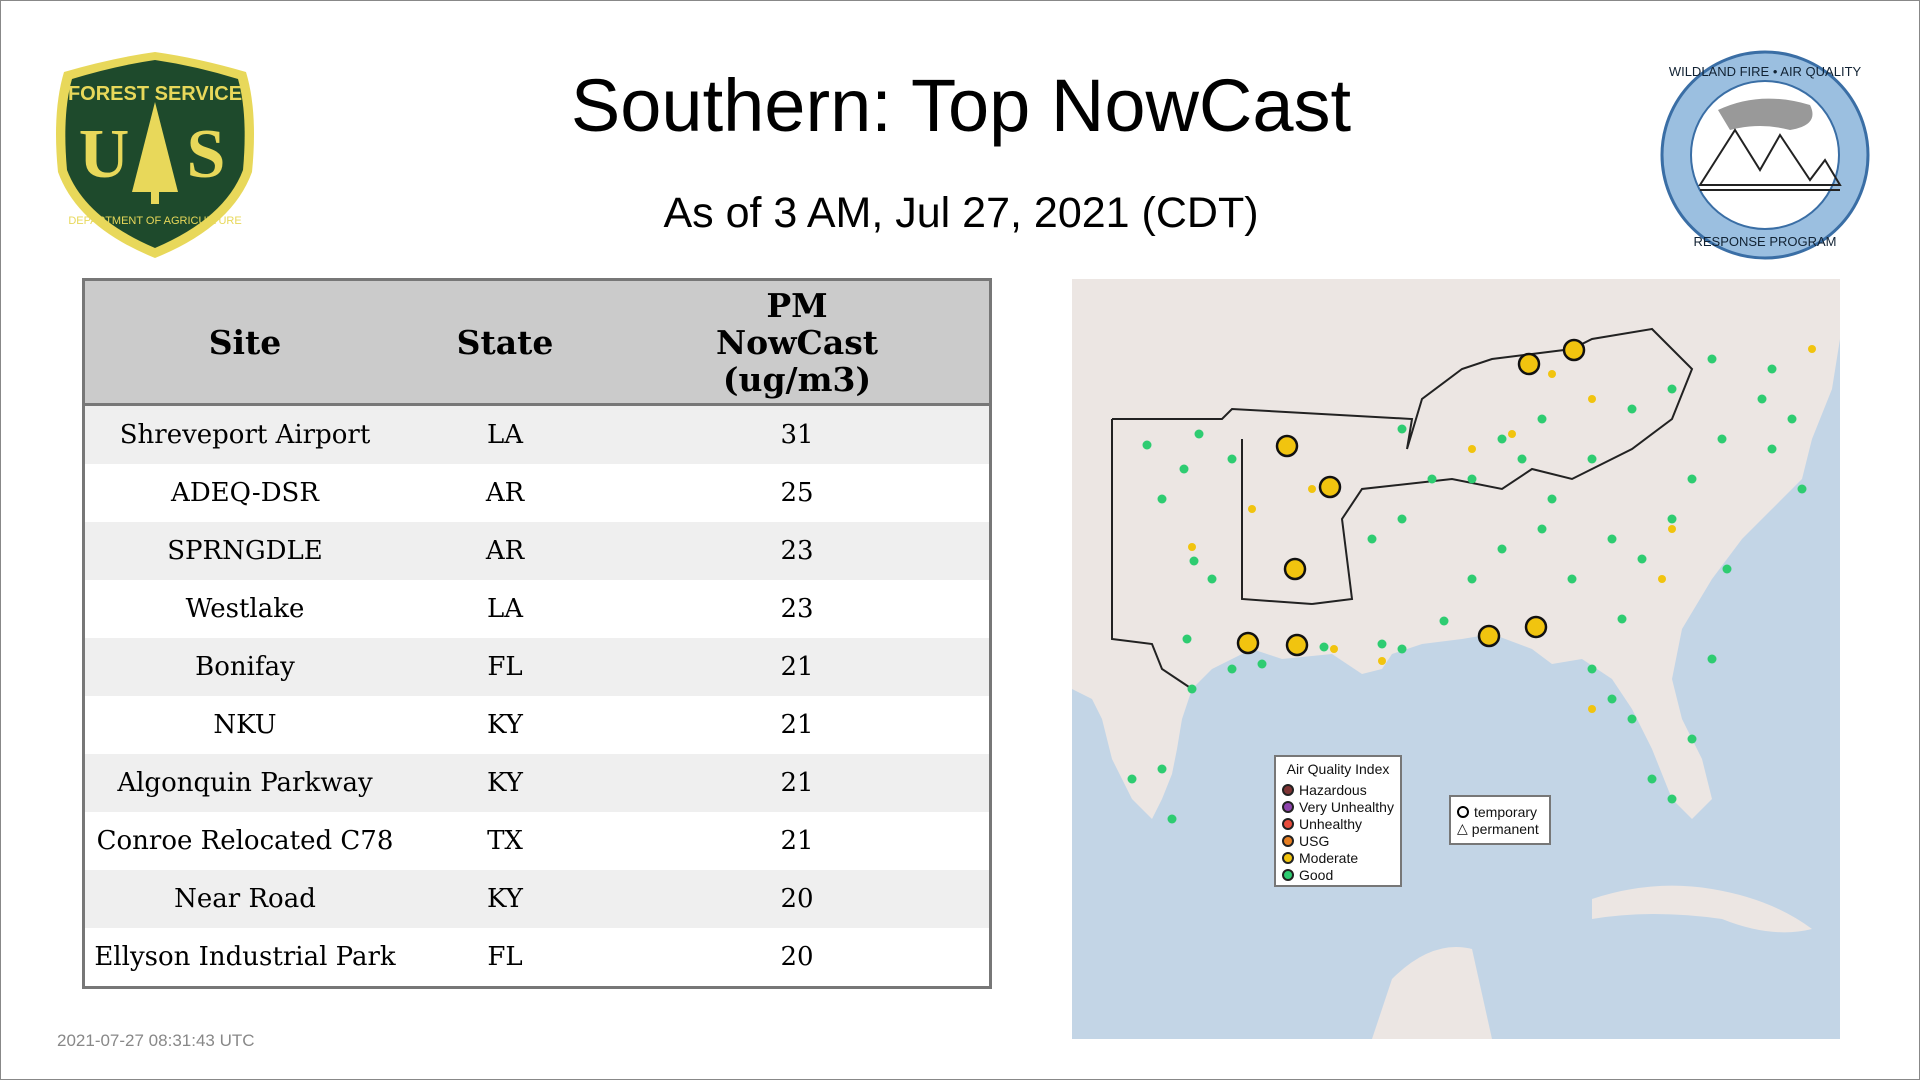 This screenshot has width=1920, height=1080. I want to click on legend-item: Moderate, so click(1338, 857).